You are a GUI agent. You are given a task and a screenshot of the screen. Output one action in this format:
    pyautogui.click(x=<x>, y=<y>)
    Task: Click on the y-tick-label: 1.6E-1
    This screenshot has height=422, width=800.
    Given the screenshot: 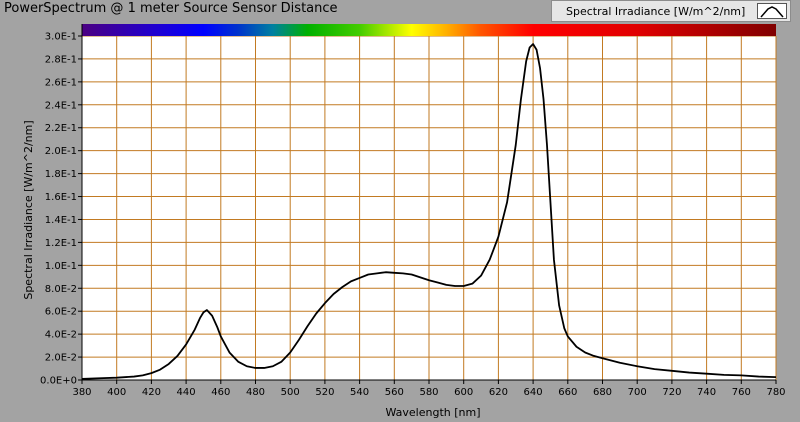 What is the action you would take?
    pyautogui.click(x=61, y=197)
    